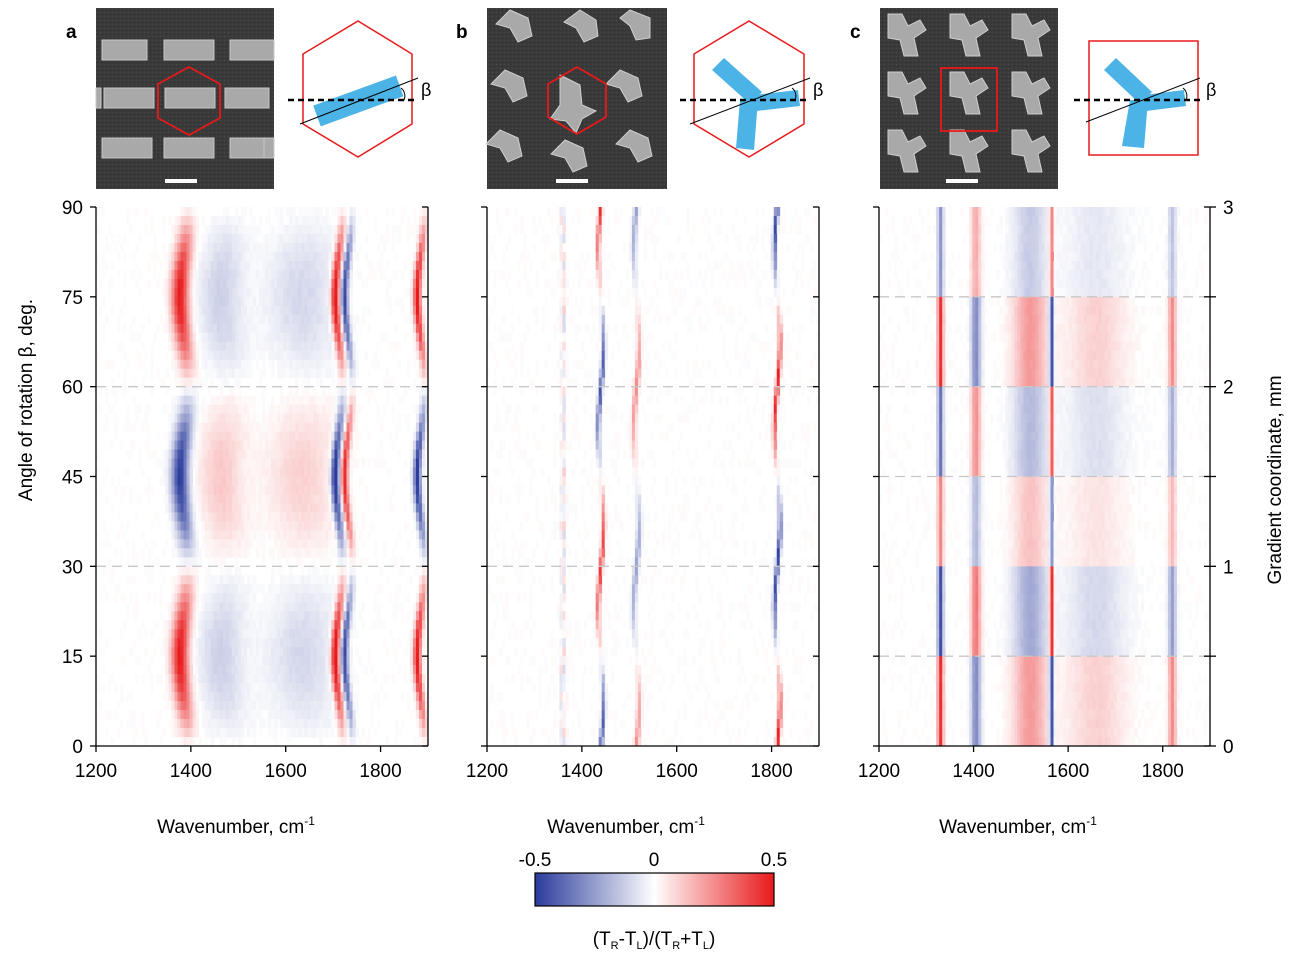  I want to click on colorbar-min-label: -0.5, so click(535, 860).